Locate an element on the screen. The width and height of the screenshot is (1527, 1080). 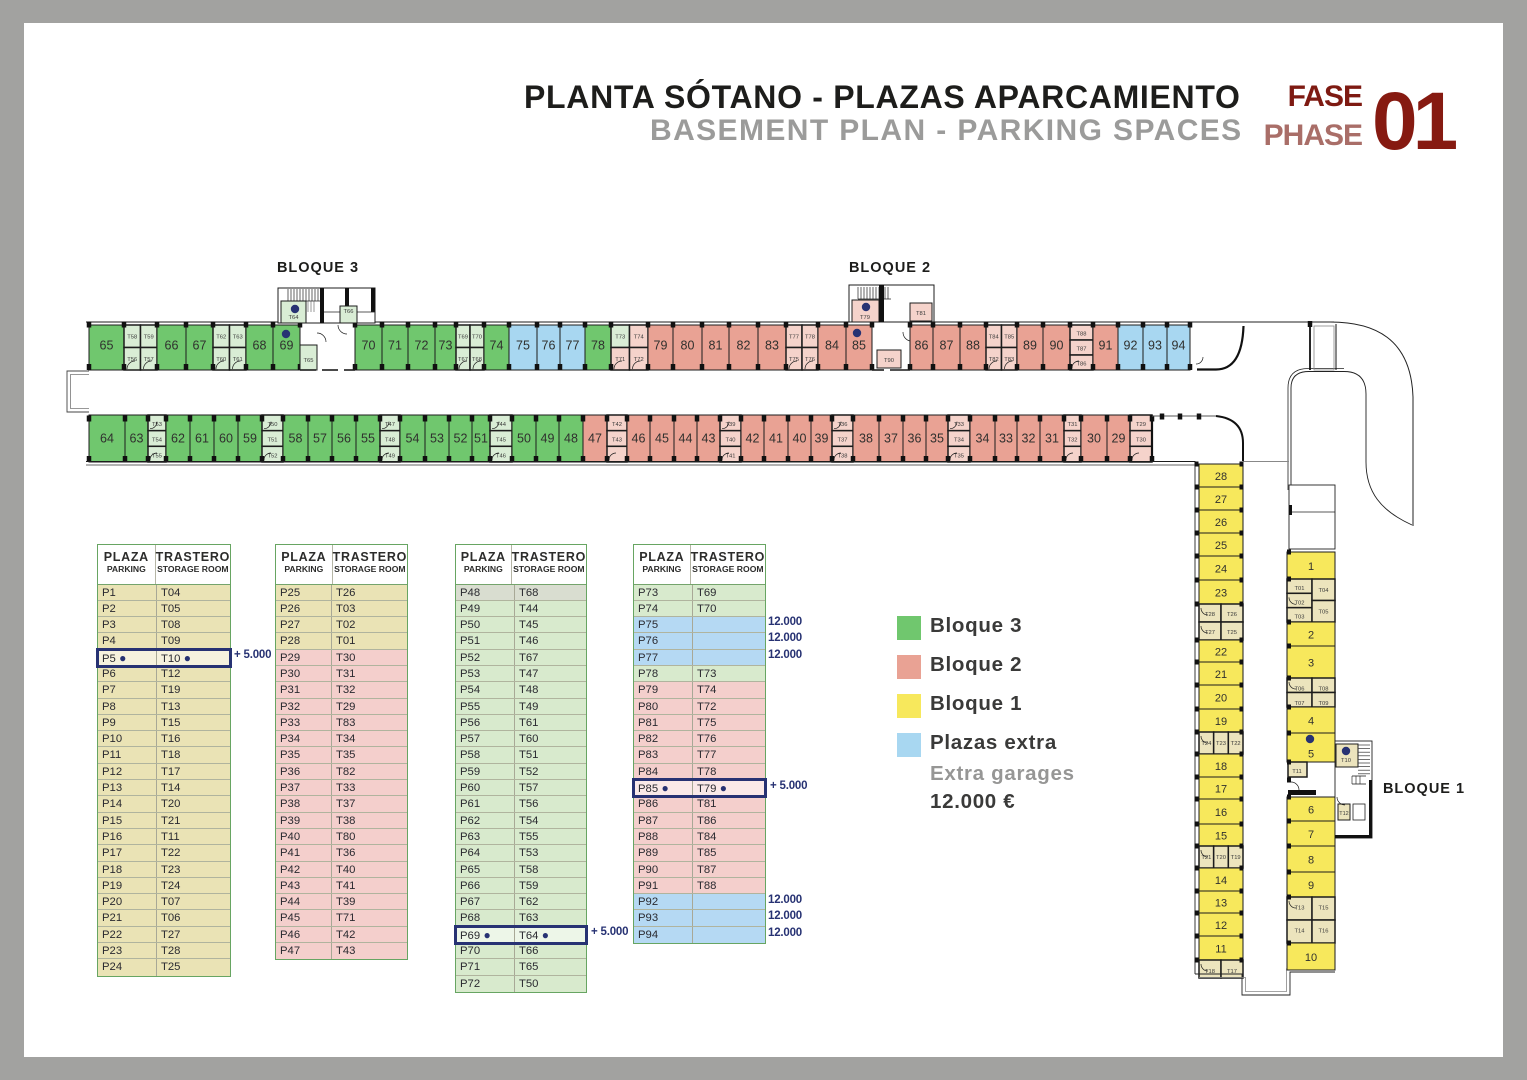
svg-text: T33 is located at coordinates (959, 425).